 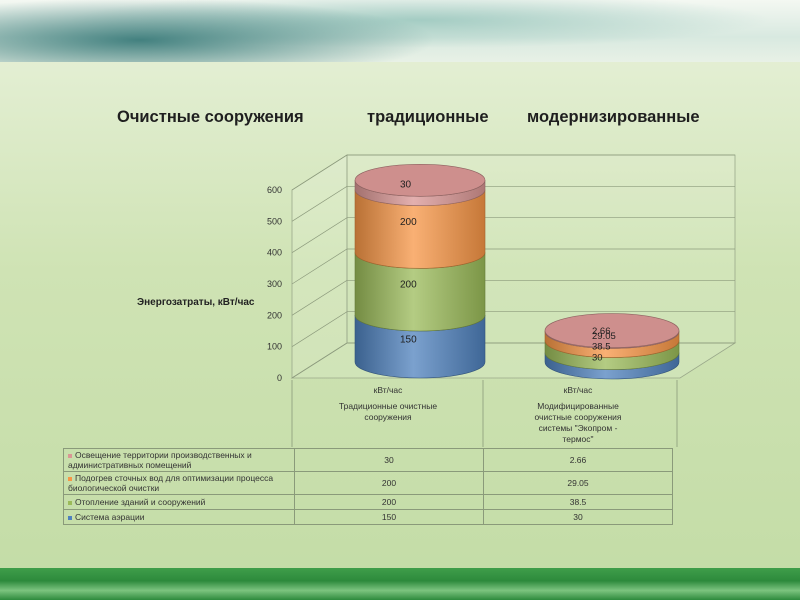 What do you see at coordinates (274, 190) in the screenshot?
I see `y-tick-label: 600` at bounding box center [274, 190].